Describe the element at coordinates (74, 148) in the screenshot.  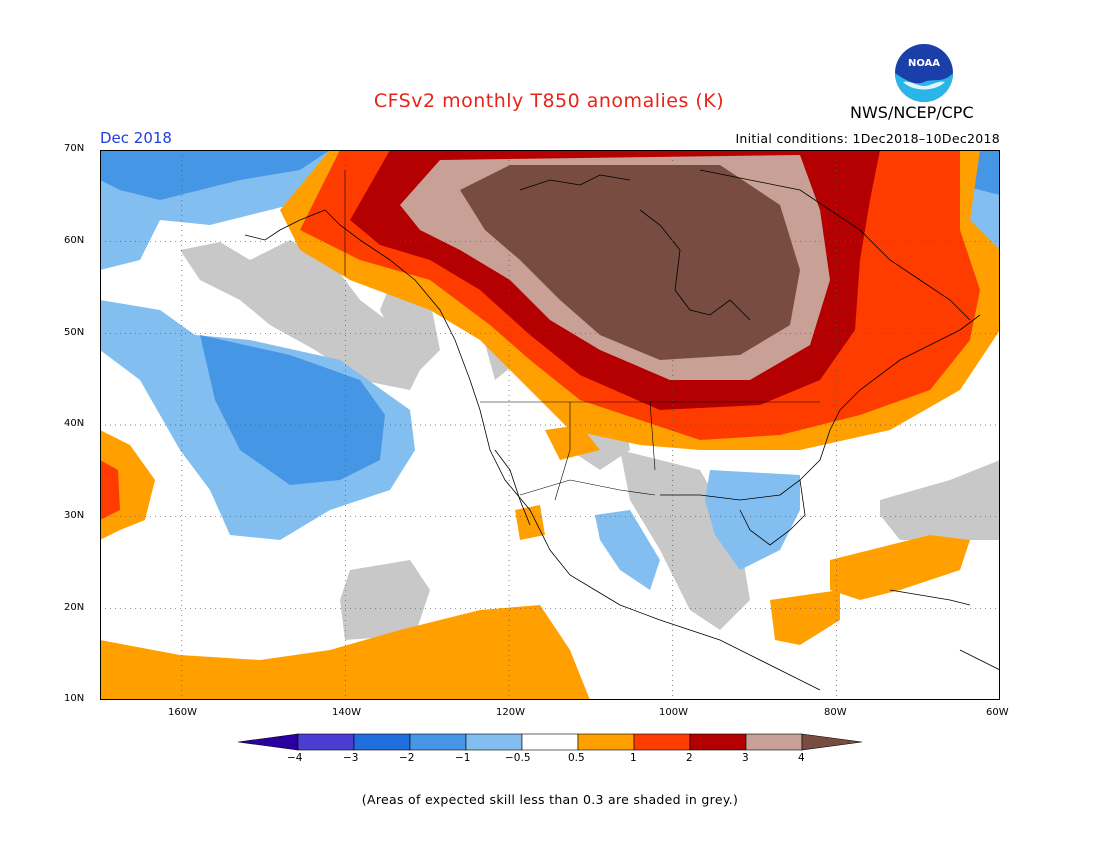
I see `lat-label: 70N` at that location.